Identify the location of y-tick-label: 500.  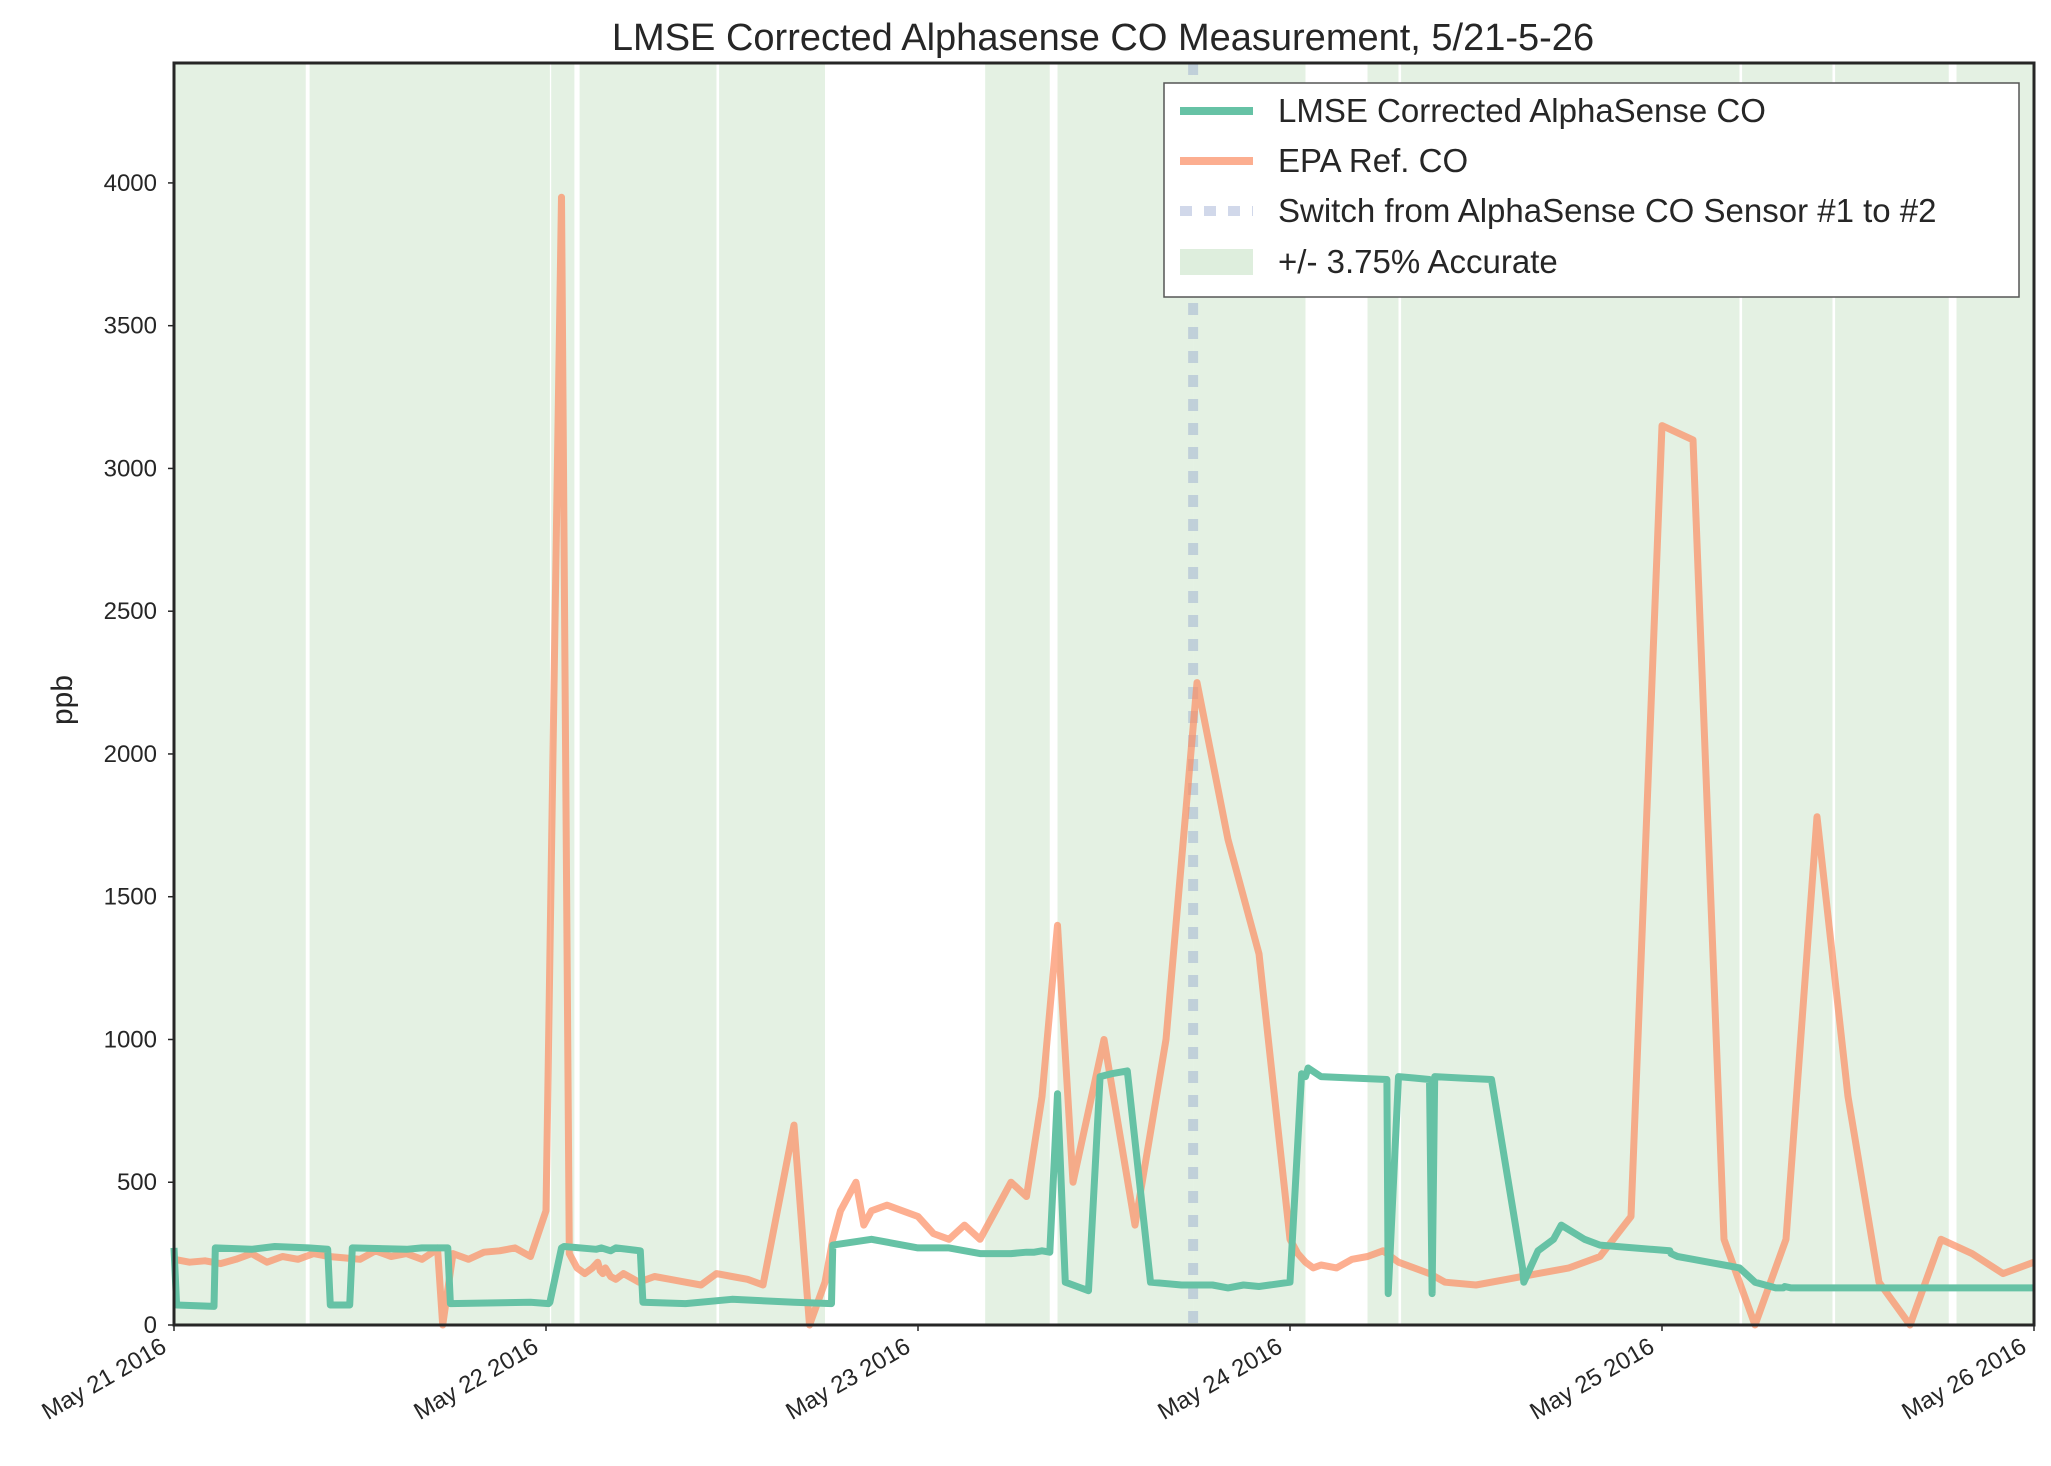
(137, 1182).